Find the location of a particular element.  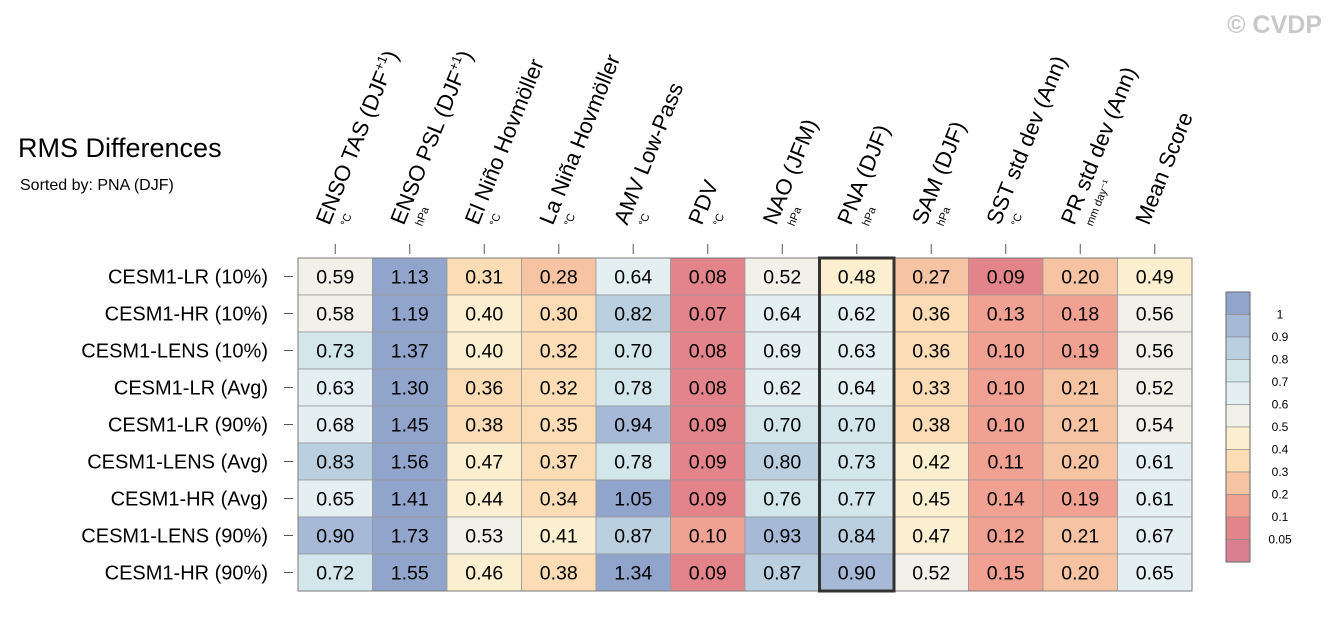

cell-value: 0.34 is located at coordinates (559, 500).